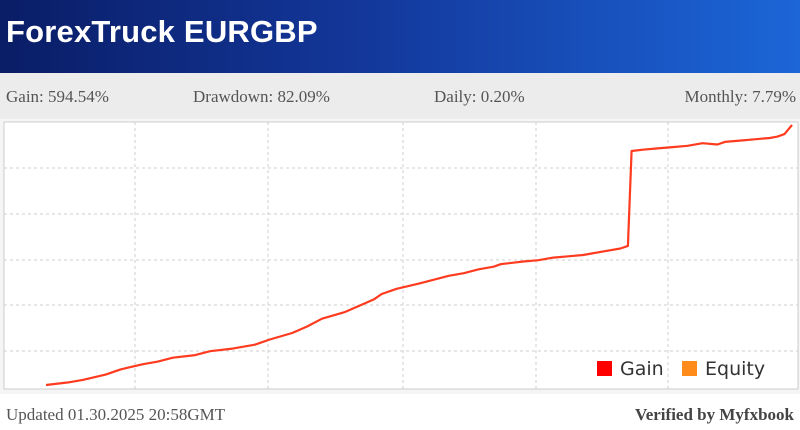 The image size is (800, 430). Describe the element at coordinates (642, 369) in the screenshot. I see `legend-gain-label: Gain` at that location.